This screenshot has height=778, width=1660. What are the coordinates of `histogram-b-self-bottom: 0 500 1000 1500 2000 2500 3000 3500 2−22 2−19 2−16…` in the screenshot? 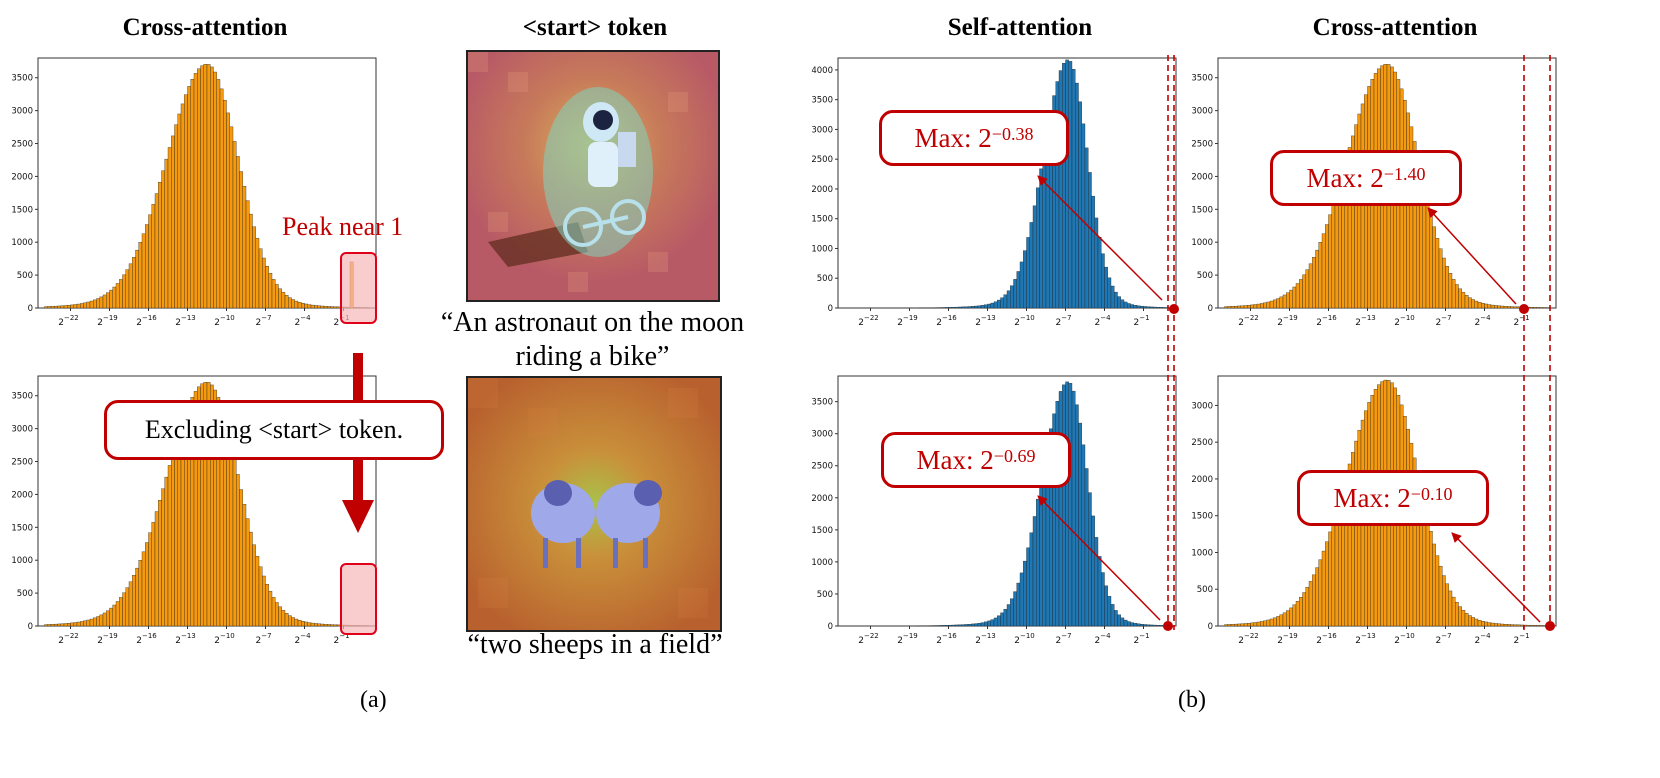 It's located at (994, 510).